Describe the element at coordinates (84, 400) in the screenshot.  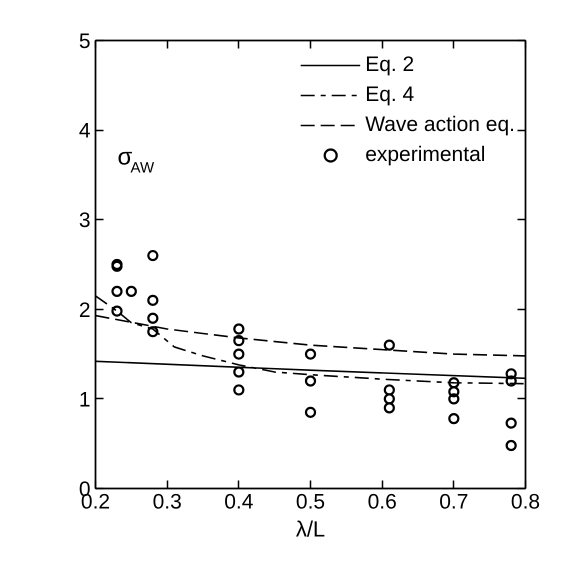
I see `y-tick-label: 1` at that location.